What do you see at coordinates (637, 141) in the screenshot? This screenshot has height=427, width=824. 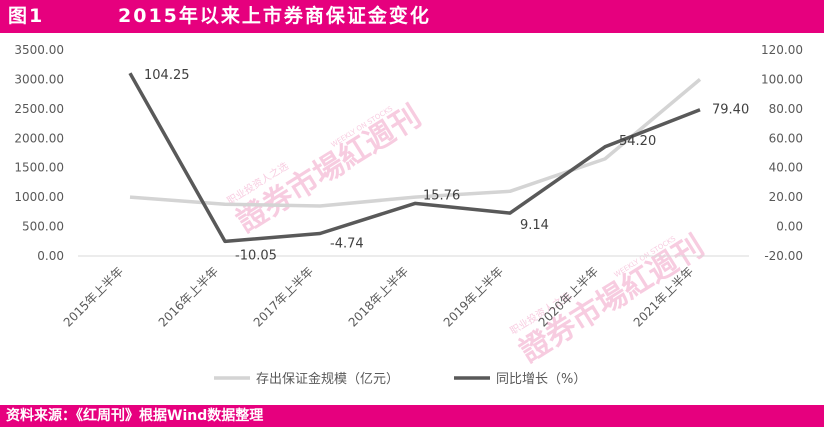 I see `data-label: 54.20` at bounding box center [637, 141].